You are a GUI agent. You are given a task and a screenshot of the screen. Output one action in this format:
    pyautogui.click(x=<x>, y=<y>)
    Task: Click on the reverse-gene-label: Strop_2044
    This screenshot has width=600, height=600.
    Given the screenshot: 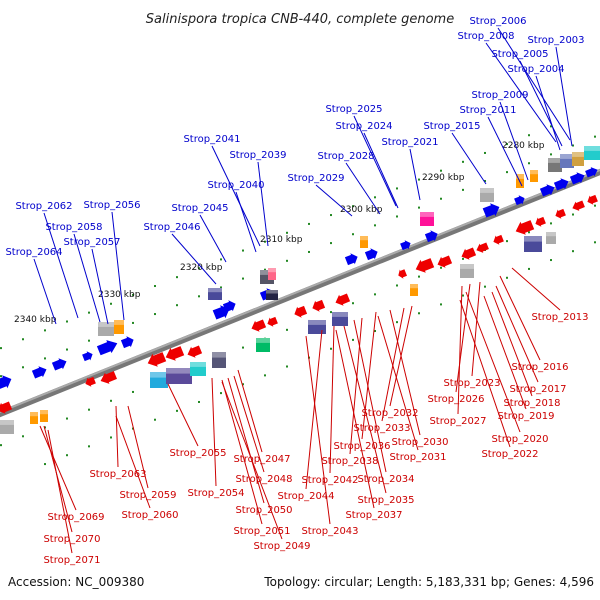 What is the action you would take?
    pyautogui.click(x=305, y=496)
    